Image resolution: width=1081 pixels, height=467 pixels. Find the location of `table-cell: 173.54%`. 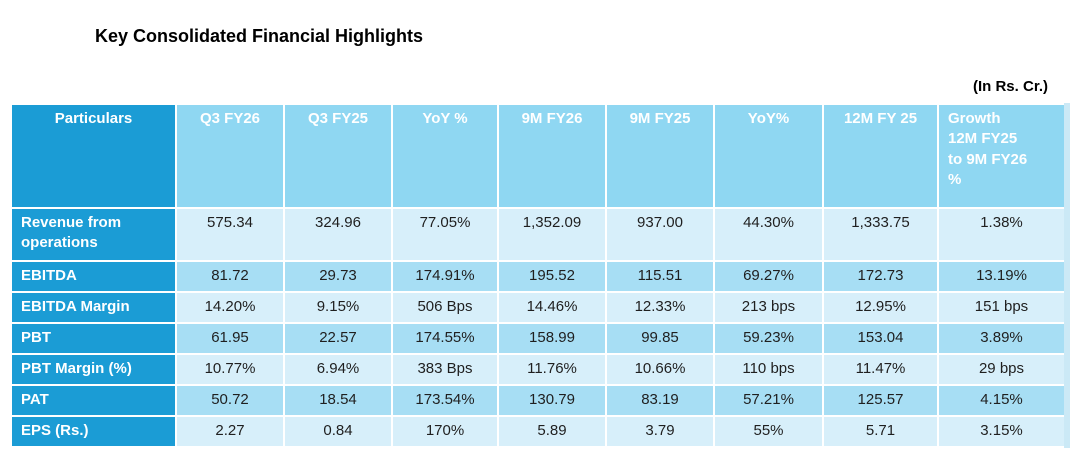

table-cell: 173.54% is located at coordinates (445, 400).